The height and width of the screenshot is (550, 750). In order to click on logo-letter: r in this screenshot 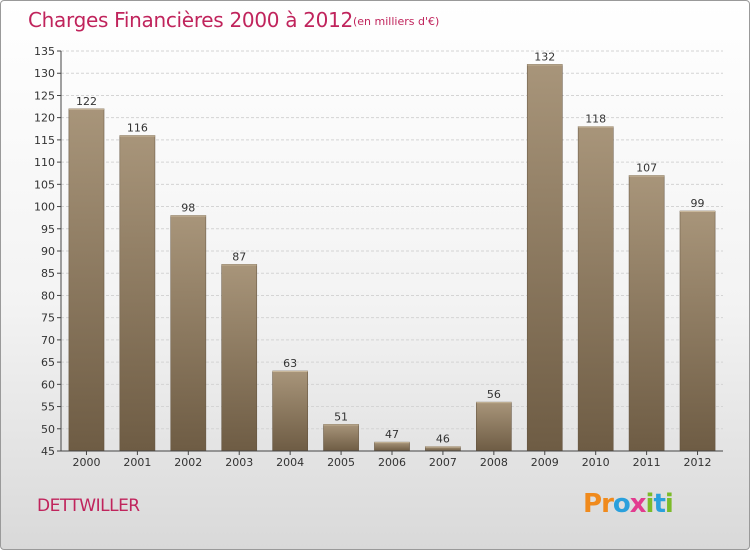, I will do `click(607, 504)`.